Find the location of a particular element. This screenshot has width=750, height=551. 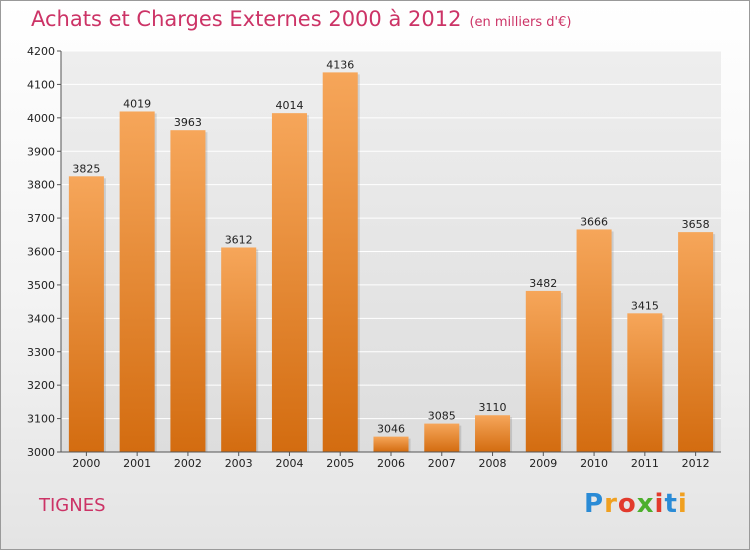

x-tick-label: 2000 is located at coordinates (86, 463).